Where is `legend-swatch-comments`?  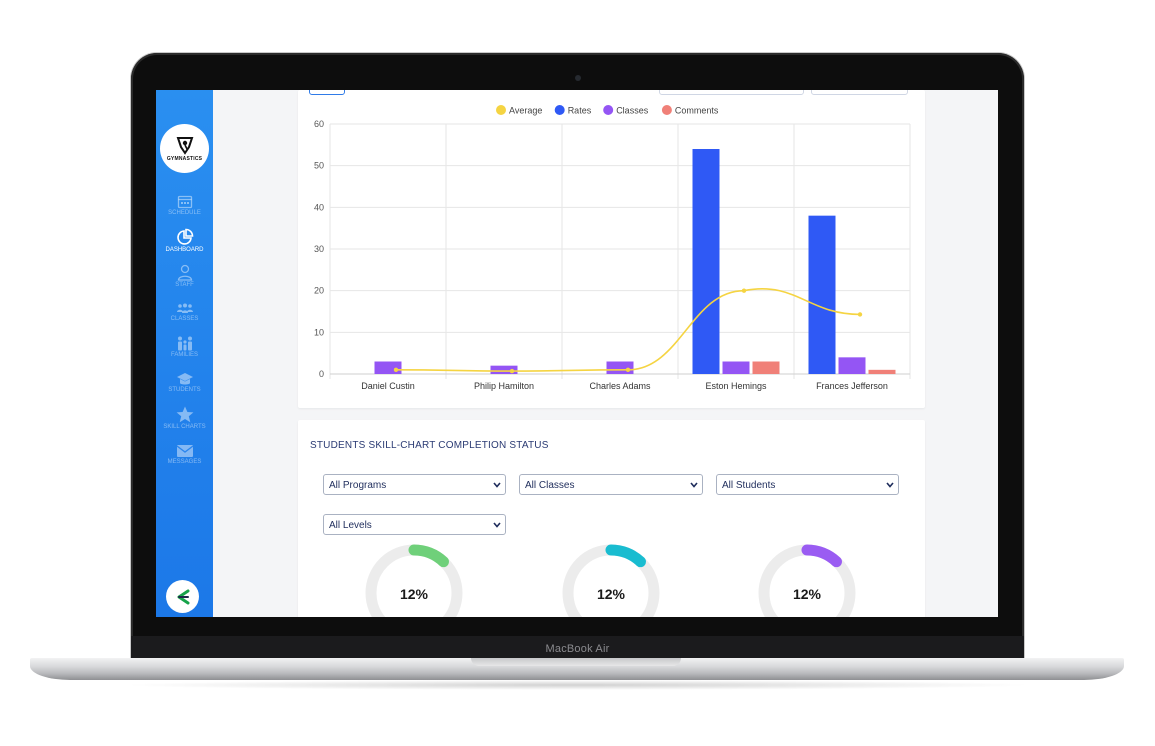 legend-swatch-comments is located at coordinates (666, 110).